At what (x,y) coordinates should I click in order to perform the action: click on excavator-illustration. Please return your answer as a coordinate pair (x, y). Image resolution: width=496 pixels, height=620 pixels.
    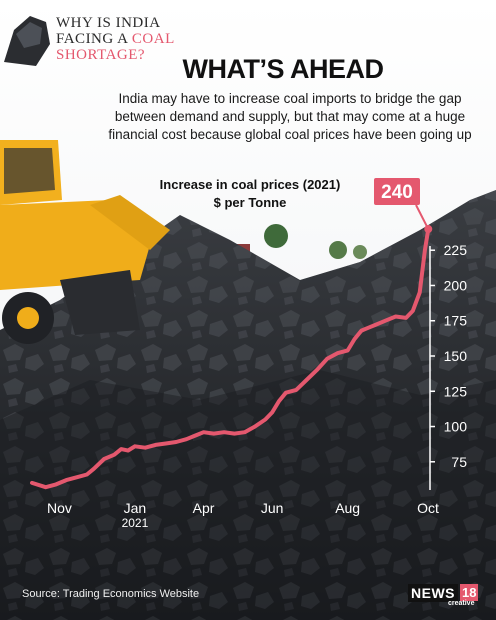
    Looking at the image, I should click on (85, 242).